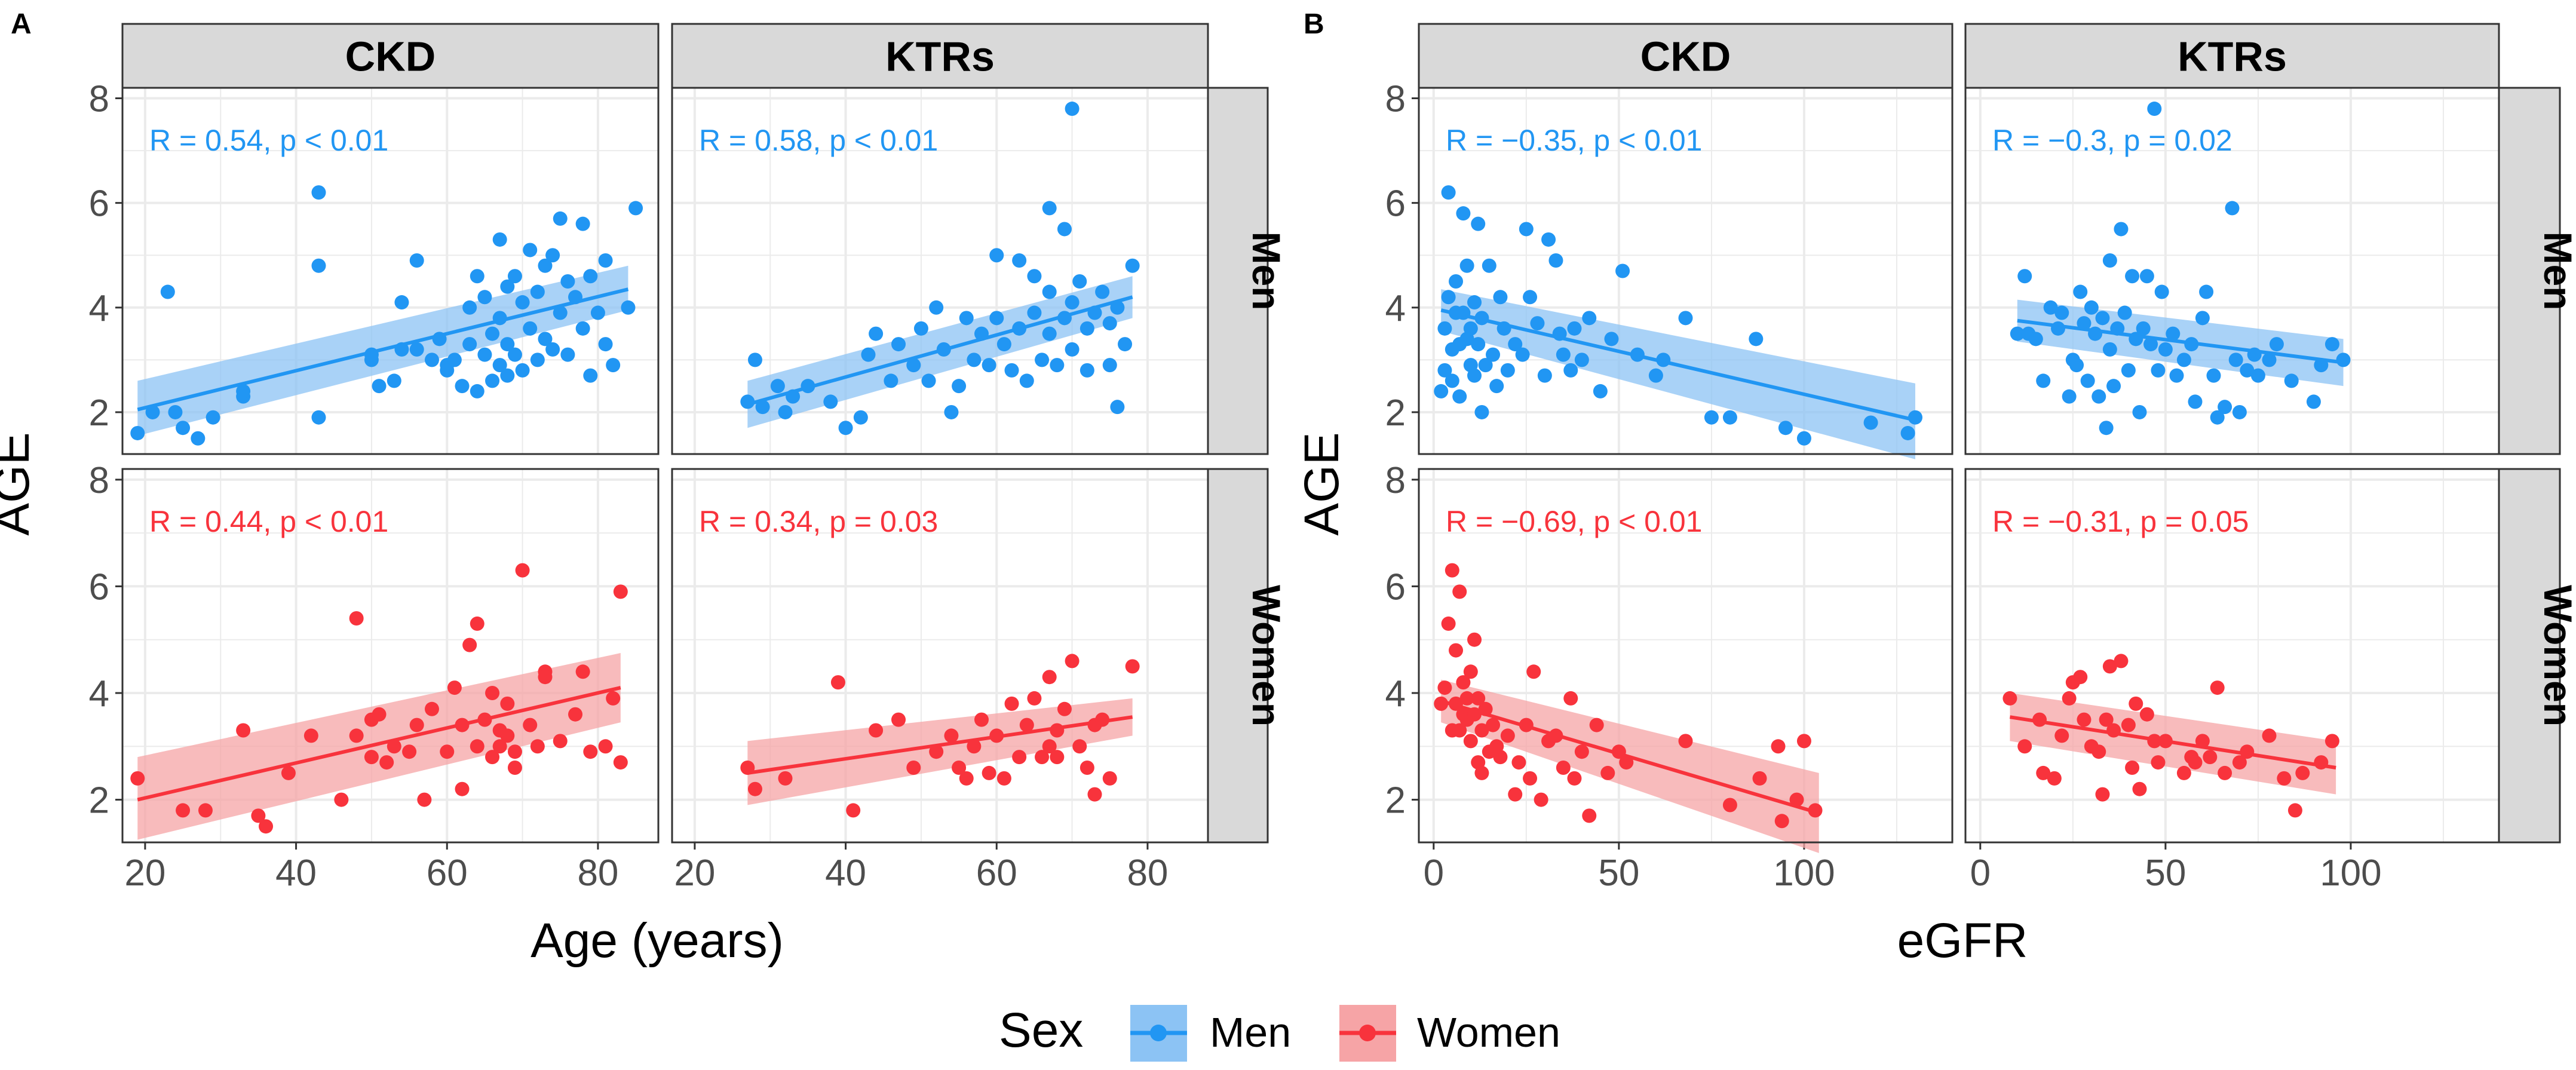  I want to click on figure-b-strip-label-women: Women, so click(2556, 656).